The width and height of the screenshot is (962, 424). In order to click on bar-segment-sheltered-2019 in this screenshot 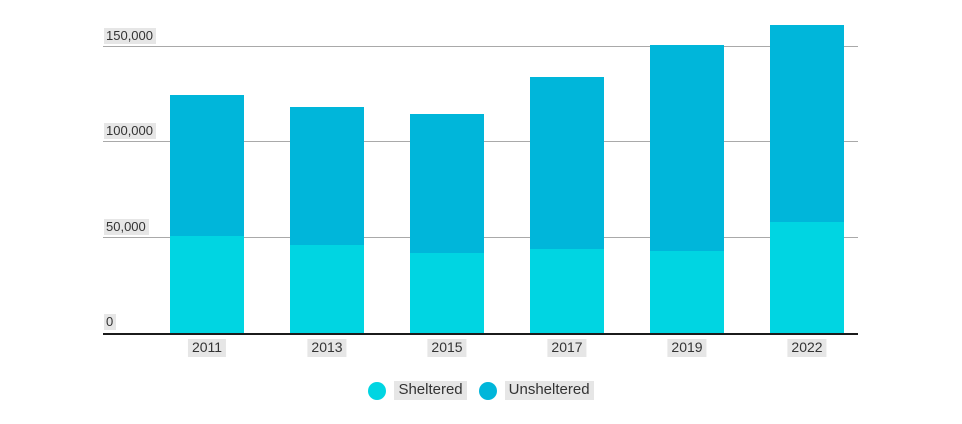, I will do `click(687, 292)`.